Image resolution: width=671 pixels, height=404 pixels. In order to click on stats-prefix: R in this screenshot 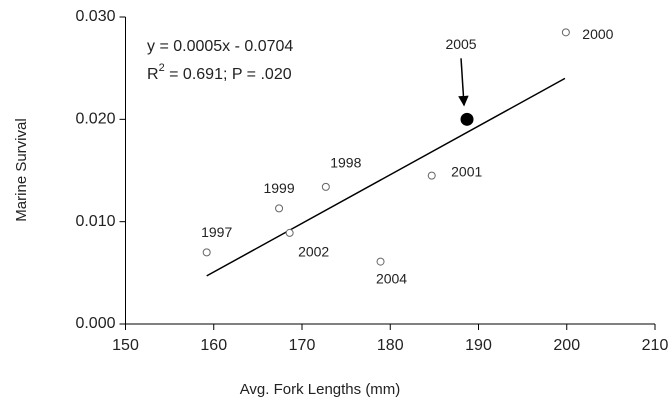, I will do `click(153, 74)`.